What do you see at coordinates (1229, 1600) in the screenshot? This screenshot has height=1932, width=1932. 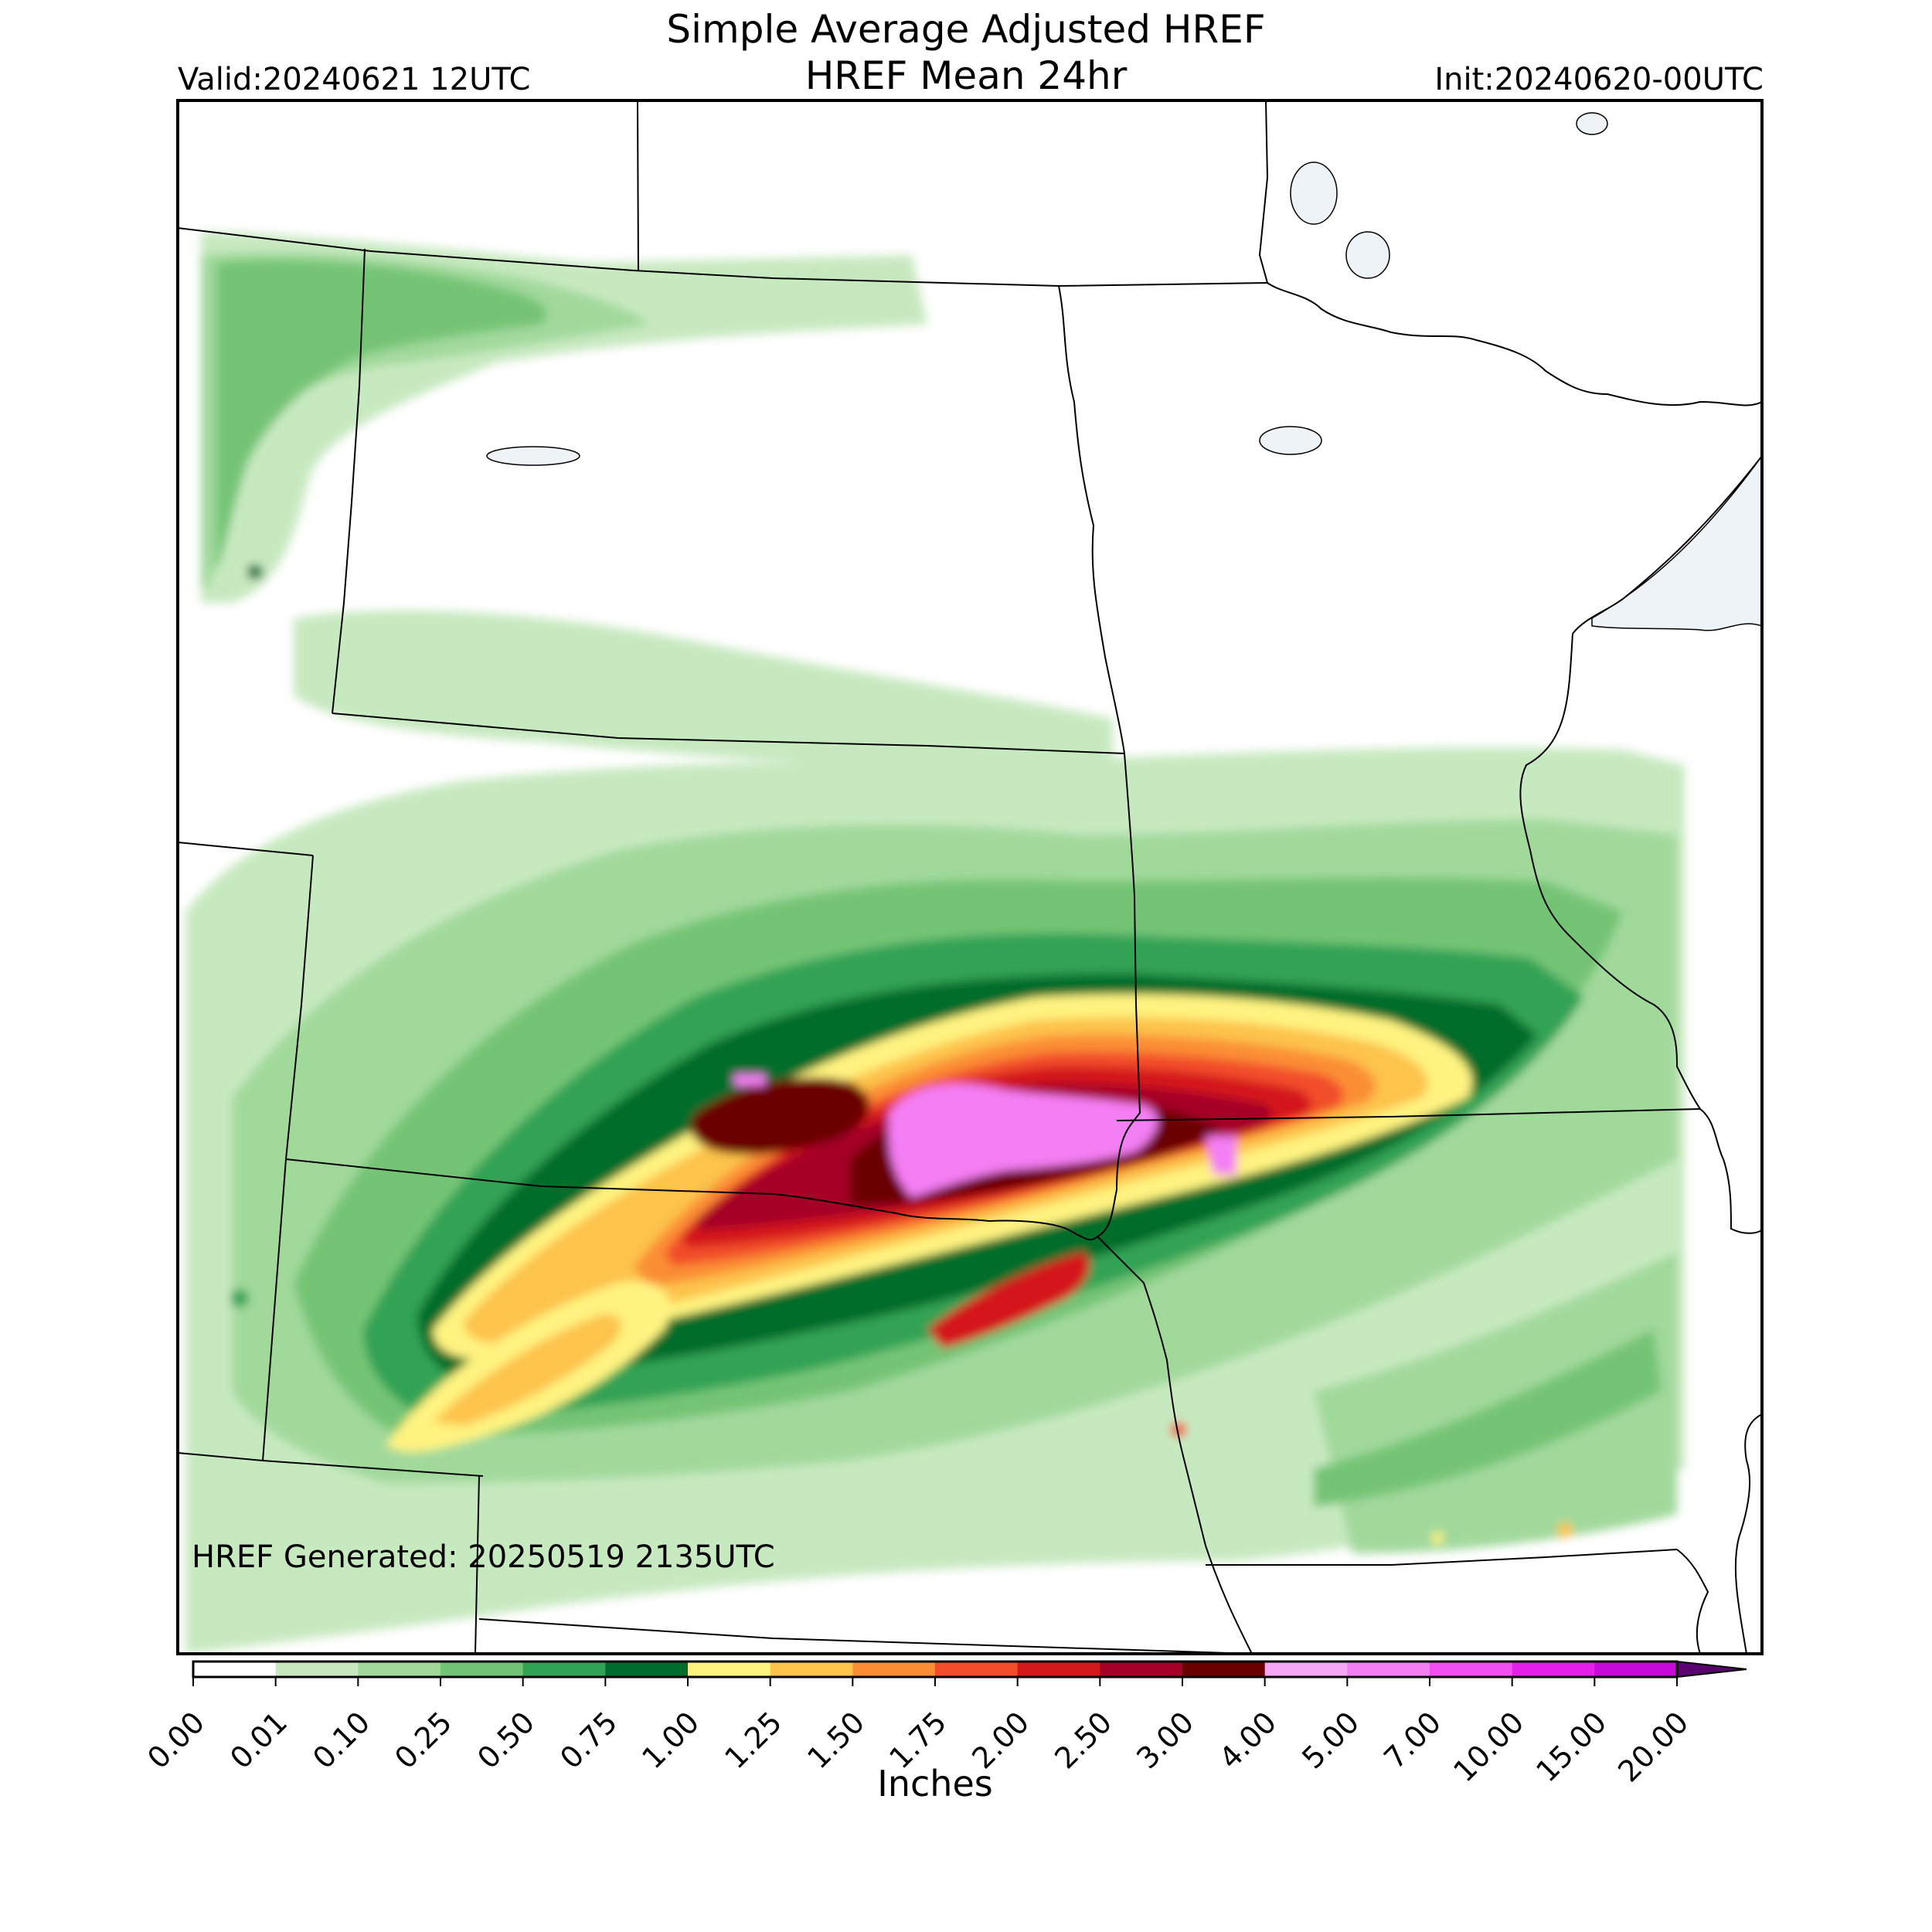 I see `mo-river-south` at bounding box center [1229, 1600].